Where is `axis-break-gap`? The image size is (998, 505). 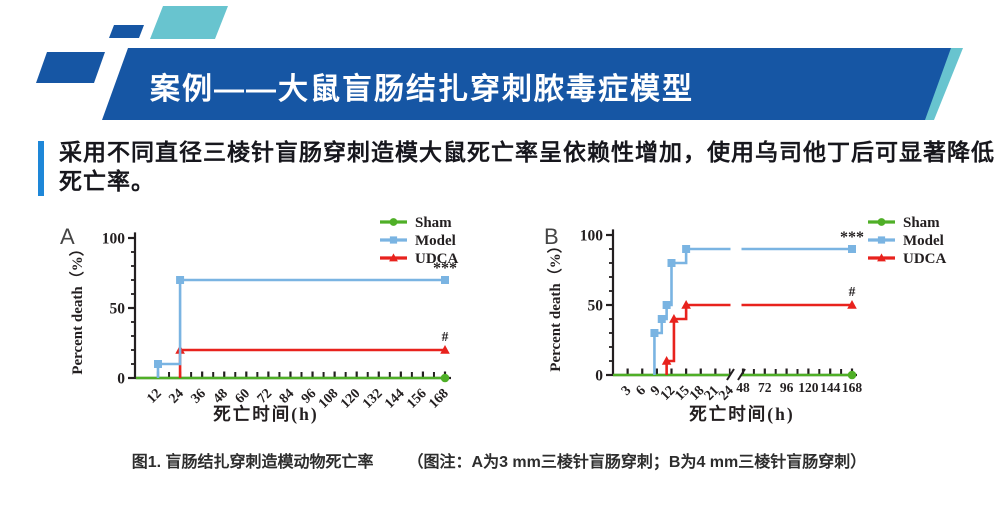
axis-break-gap is located at coordinates (736, 306).